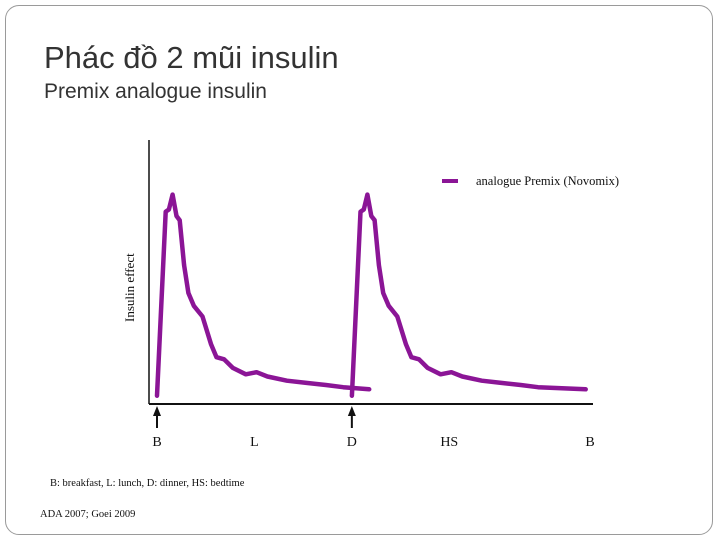 The width and height of the screenshot is (720, 540). What do you see at coordinates (129, 287) in the screenshot?
I see `y-axis-label: Insulin effect` at bounding box center [129, 287].